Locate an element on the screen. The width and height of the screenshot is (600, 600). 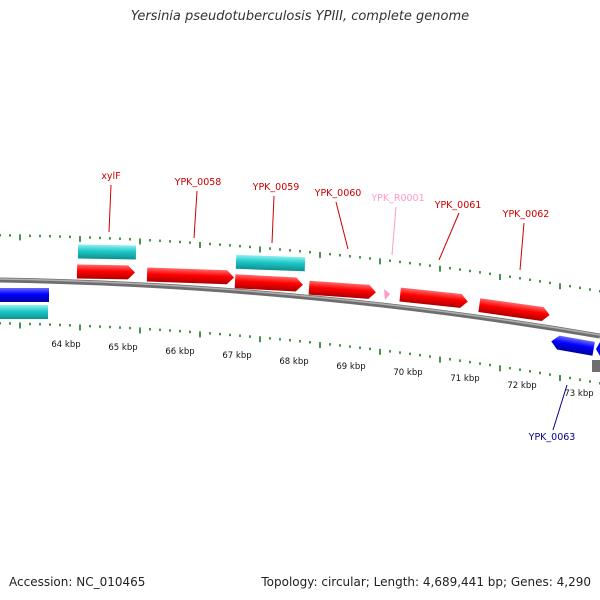
scale-label: 66 kbp is located at coordinates (179, 352).